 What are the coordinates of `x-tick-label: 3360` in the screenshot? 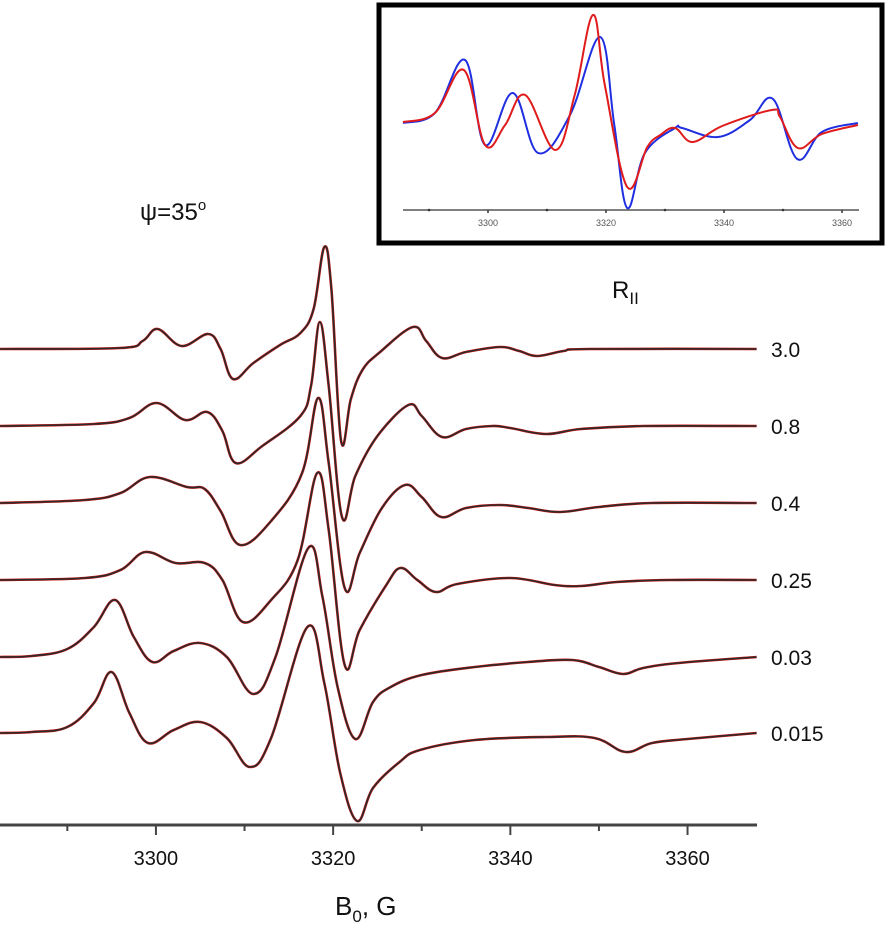 It's located at (687, 859).